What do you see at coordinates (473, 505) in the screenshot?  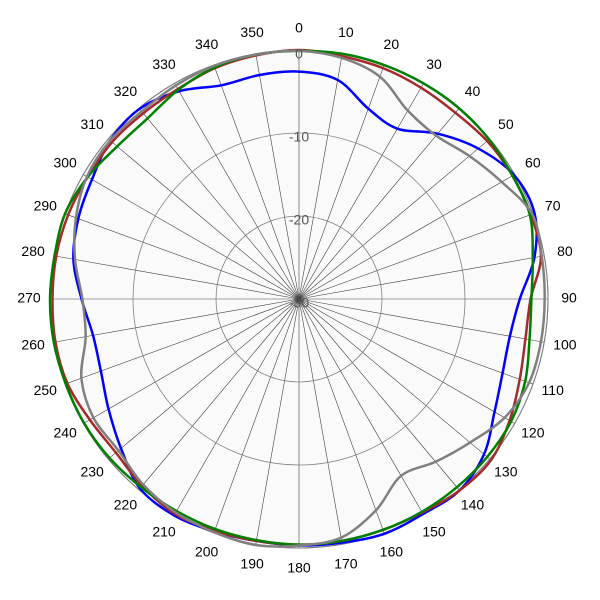 I see `angle-tick-label: 140` at bounding box center [473, 505].